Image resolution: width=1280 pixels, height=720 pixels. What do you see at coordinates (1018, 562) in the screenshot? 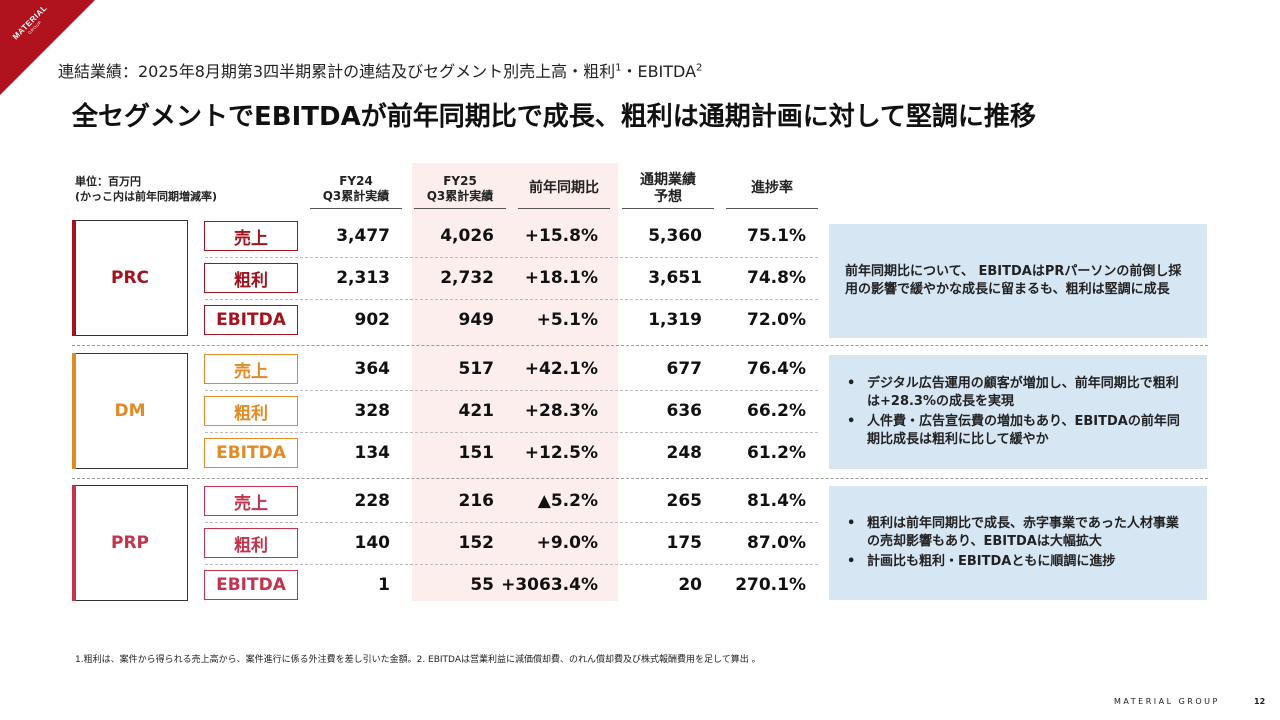
I see `comment-bullet: 計画比も粗利・EBITDAともに順調に進捗` at bounding box center [1018, 562].